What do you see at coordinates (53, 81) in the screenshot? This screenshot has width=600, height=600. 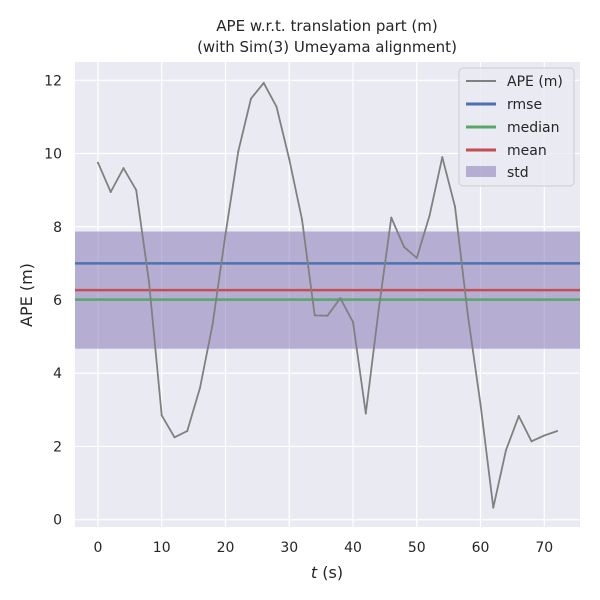 I see `y-tick-label: 12` at bounding box center [53, 81].